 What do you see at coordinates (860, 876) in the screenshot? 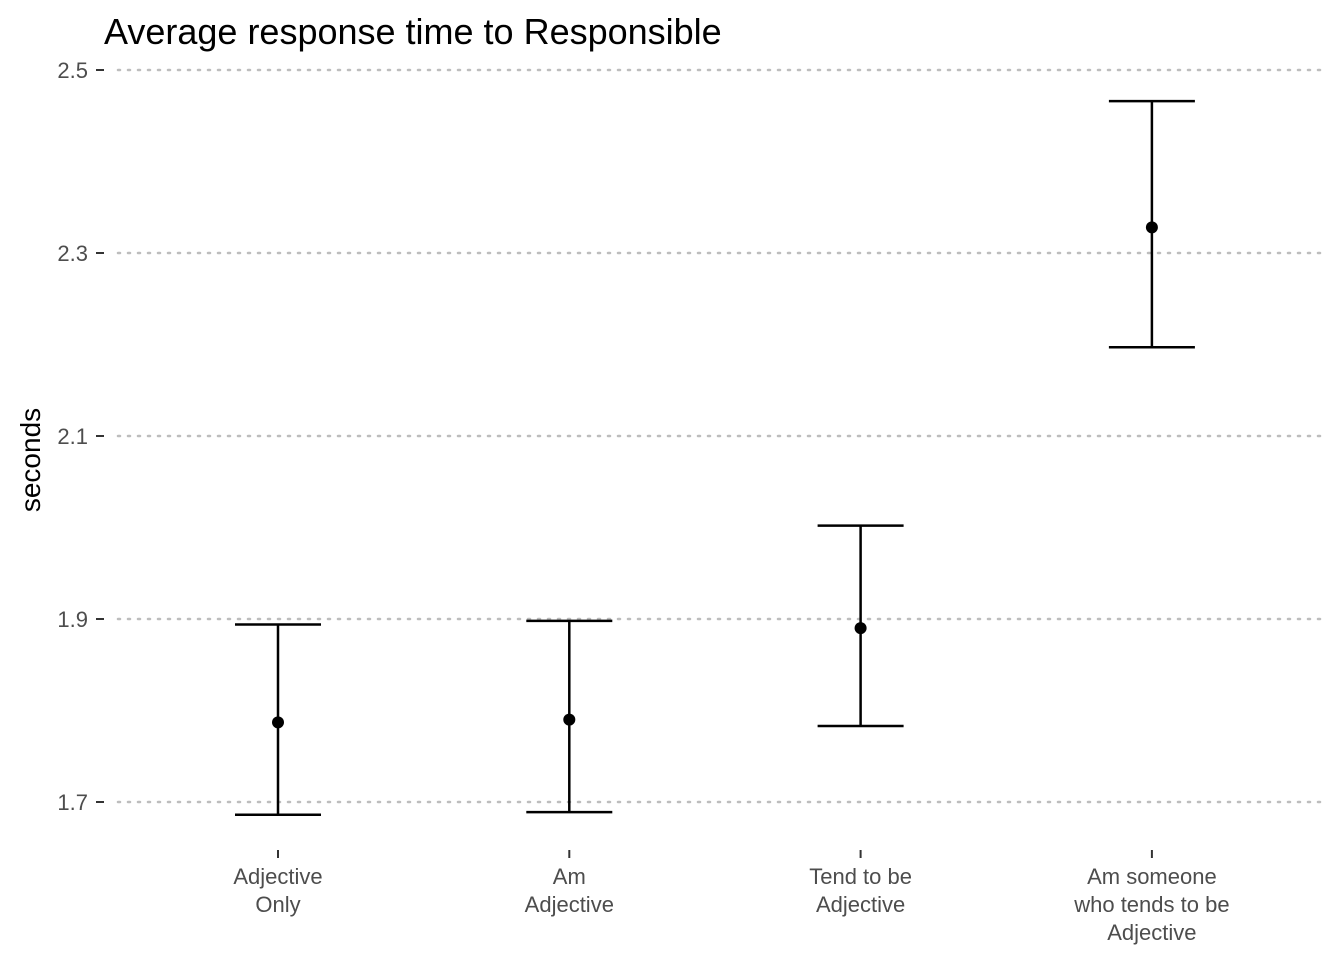
I see `x-tick-label-line: Tend to be` at bounding box center [860, 876].